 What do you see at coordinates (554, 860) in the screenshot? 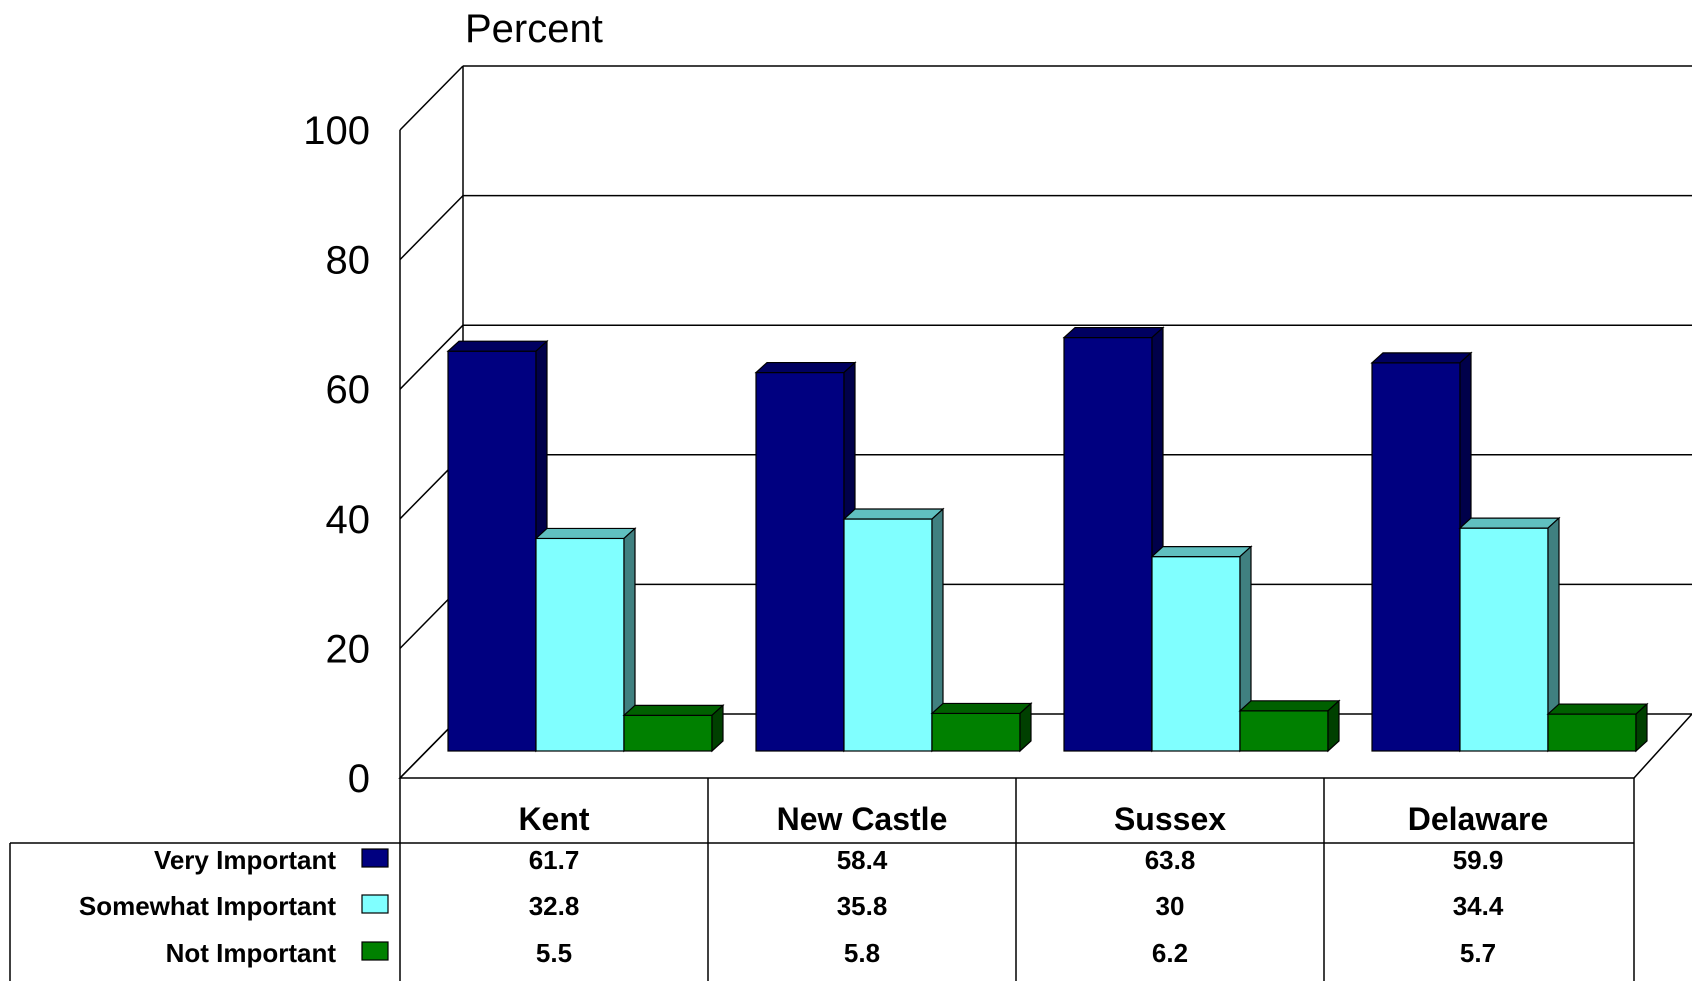
I see `data-label: 61.7` at bounding box center [554, 860].